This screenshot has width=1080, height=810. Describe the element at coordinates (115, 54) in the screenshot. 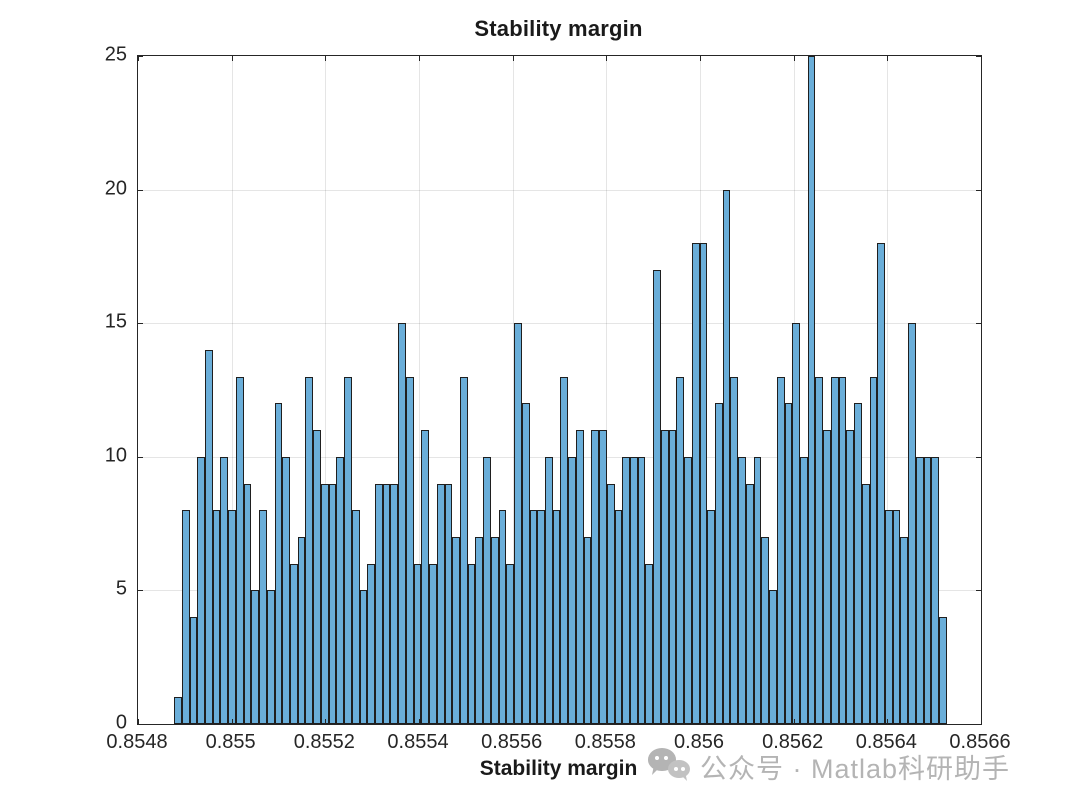

I see `y-tick-label: 25` at that location.